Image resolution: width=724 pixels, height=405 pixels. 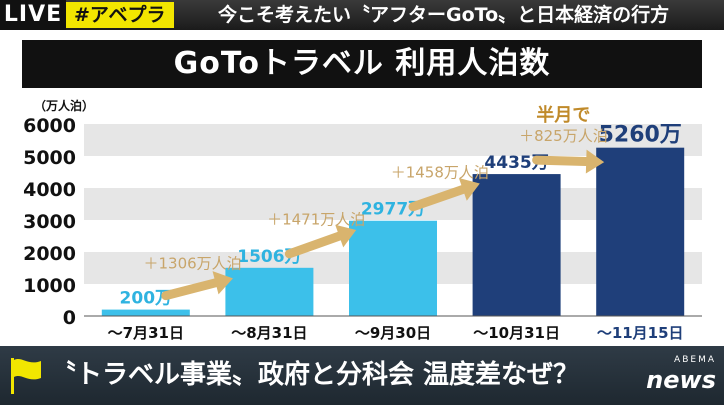 What do you see at coordinates (362, 64) in the screenshot?
I see `chart-title: GoToトラベル 利用人泊数` at bounding box center [362, 64].